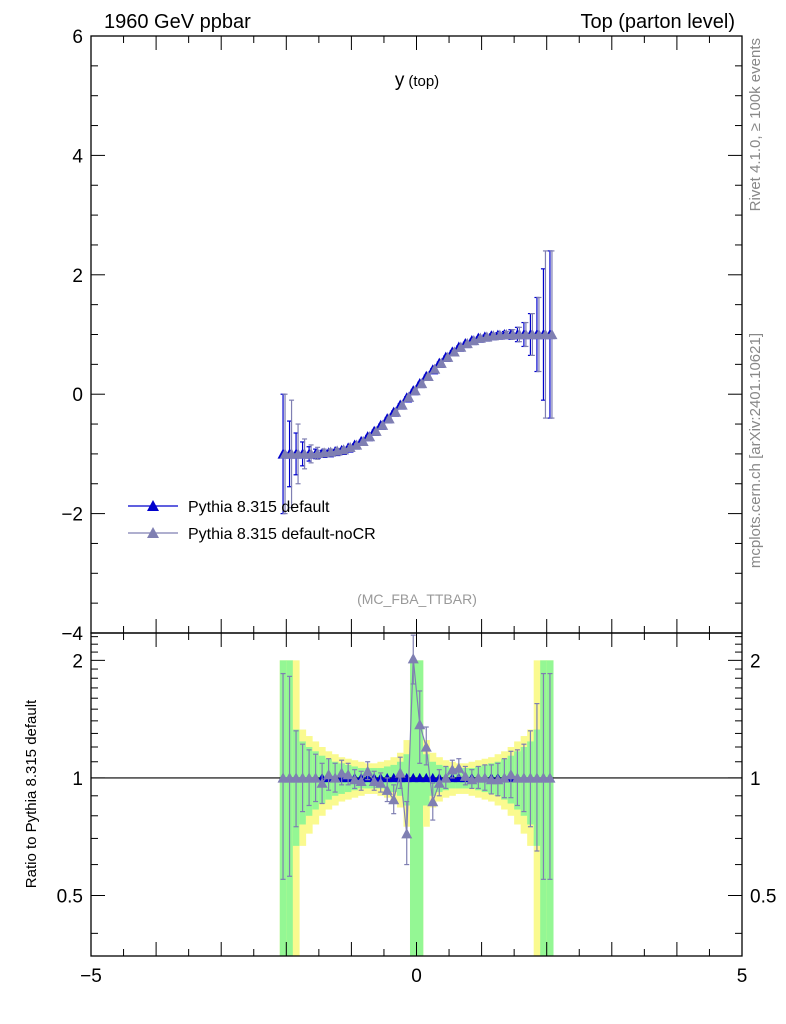  Describe the element at coordinates (31, 793) in the screenshot. I see `ratio-ylabel: Ratio to Pythia 8.315 default` at that location.